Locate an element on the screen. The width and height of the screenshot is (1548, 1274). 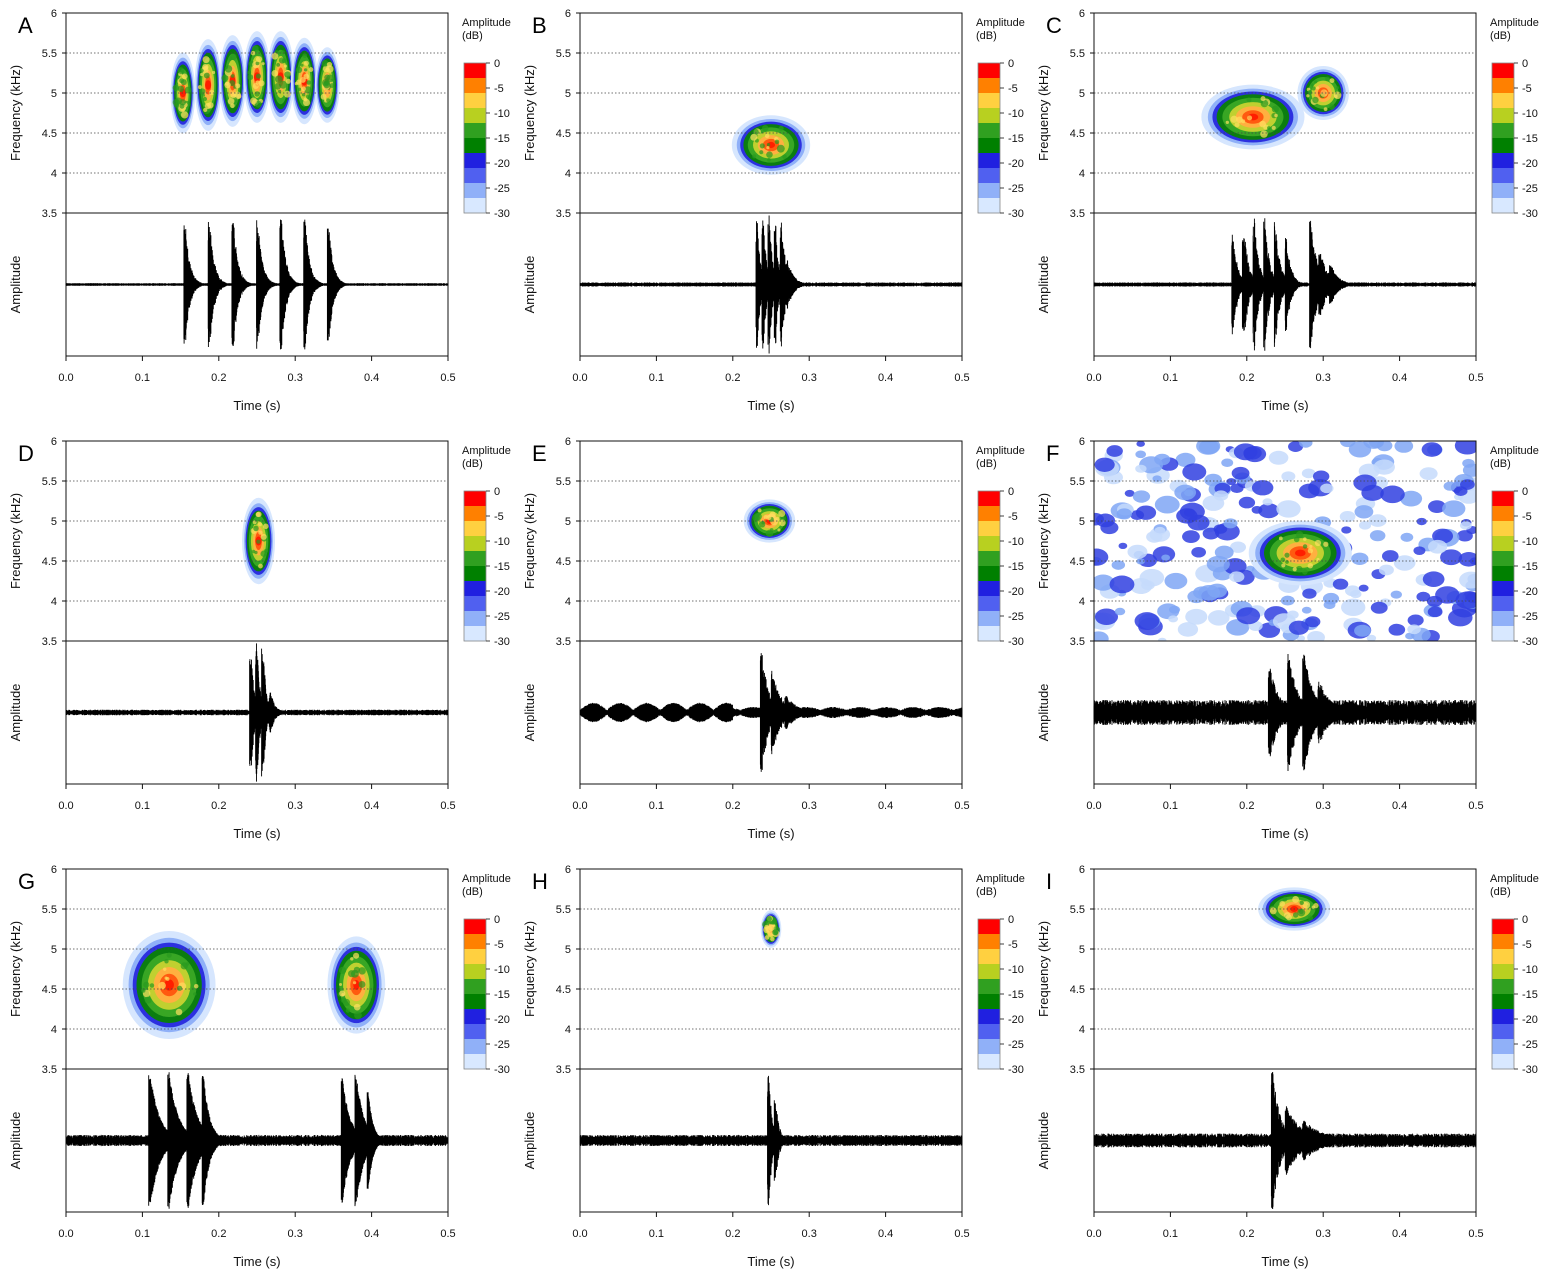
y-axis-label: Frequency (kHz) is located at coordinates (529, 541).